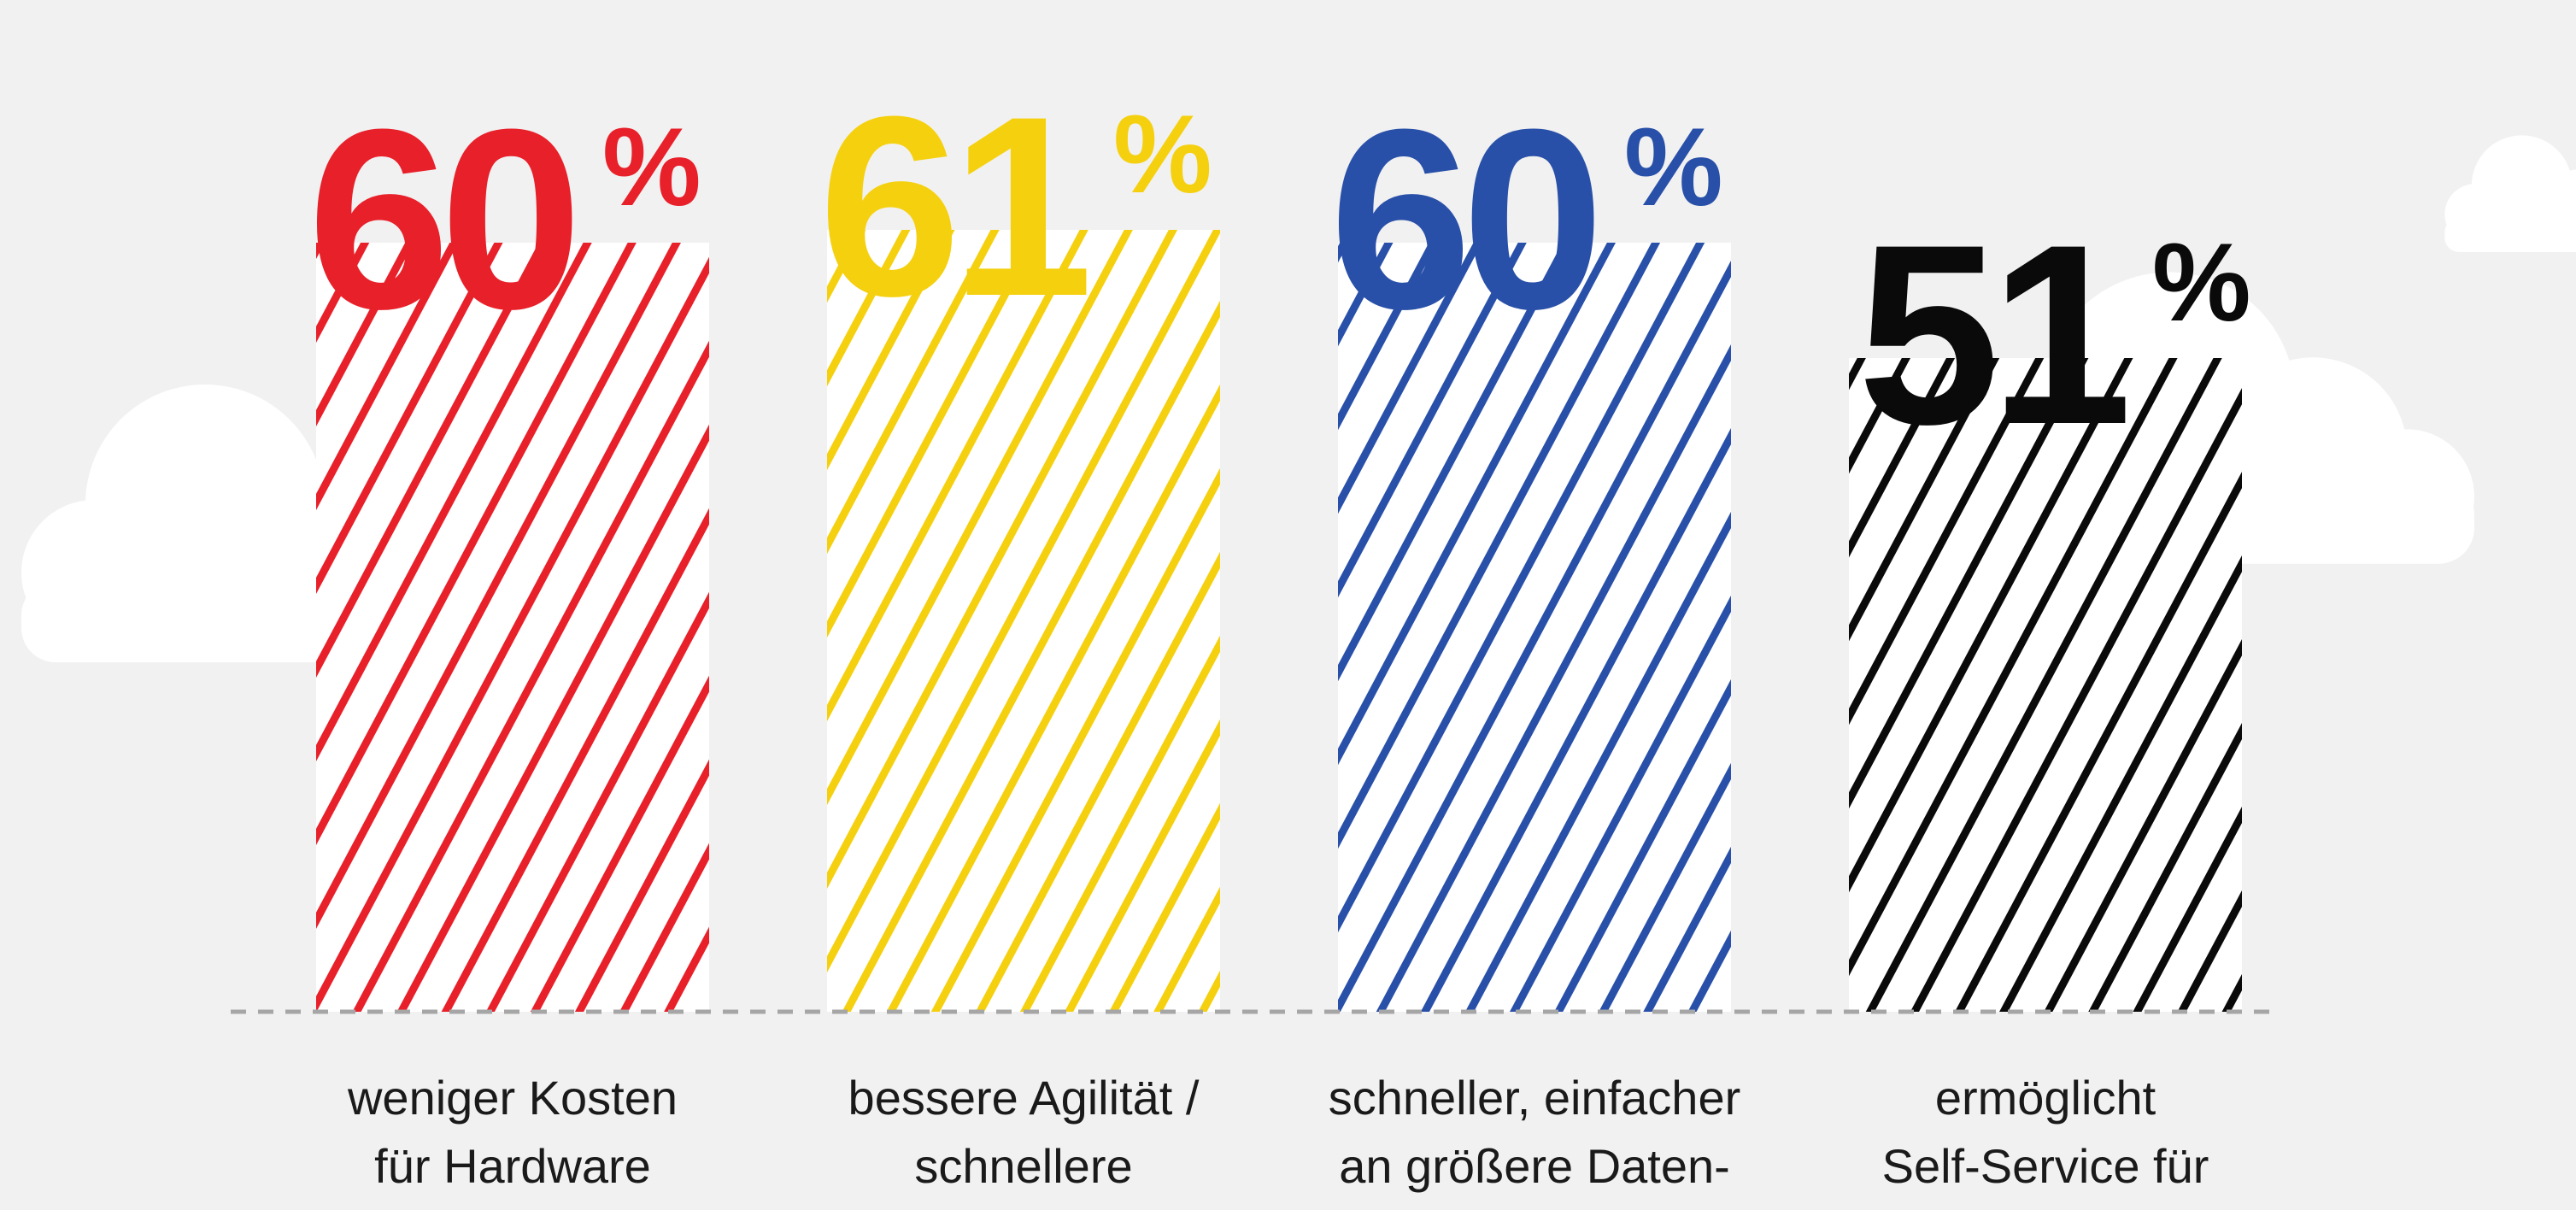 Image resolution: width=2576 pixels, height=1210 pixels. Describe the element at coordinates (512, 1166) in the screenshot. I see `category-label-line: für Hardware` at that location.